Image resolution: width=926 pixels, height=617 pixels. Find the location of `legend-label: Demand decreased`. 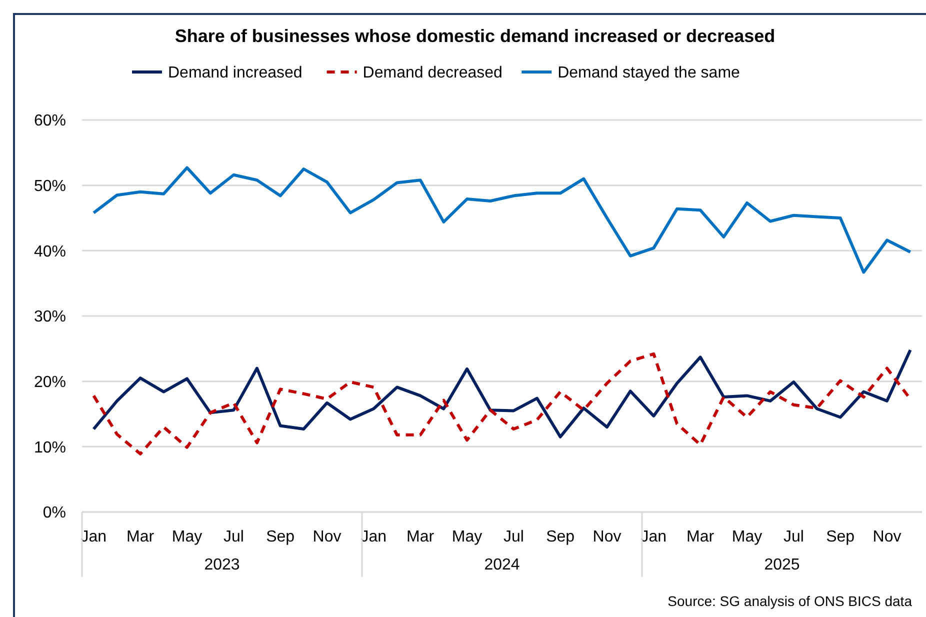

legend-label: Demand decreased is located at coordinates (432, 73).